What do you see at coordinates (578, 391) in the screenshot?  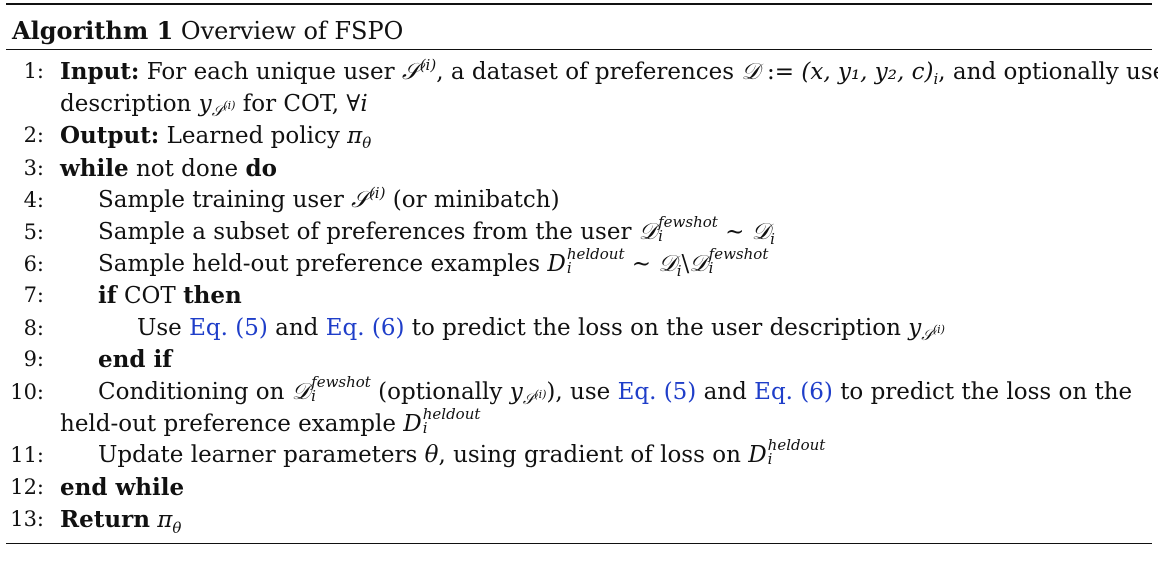 I see `line-text: ), use` at bounding box center [578, 391].